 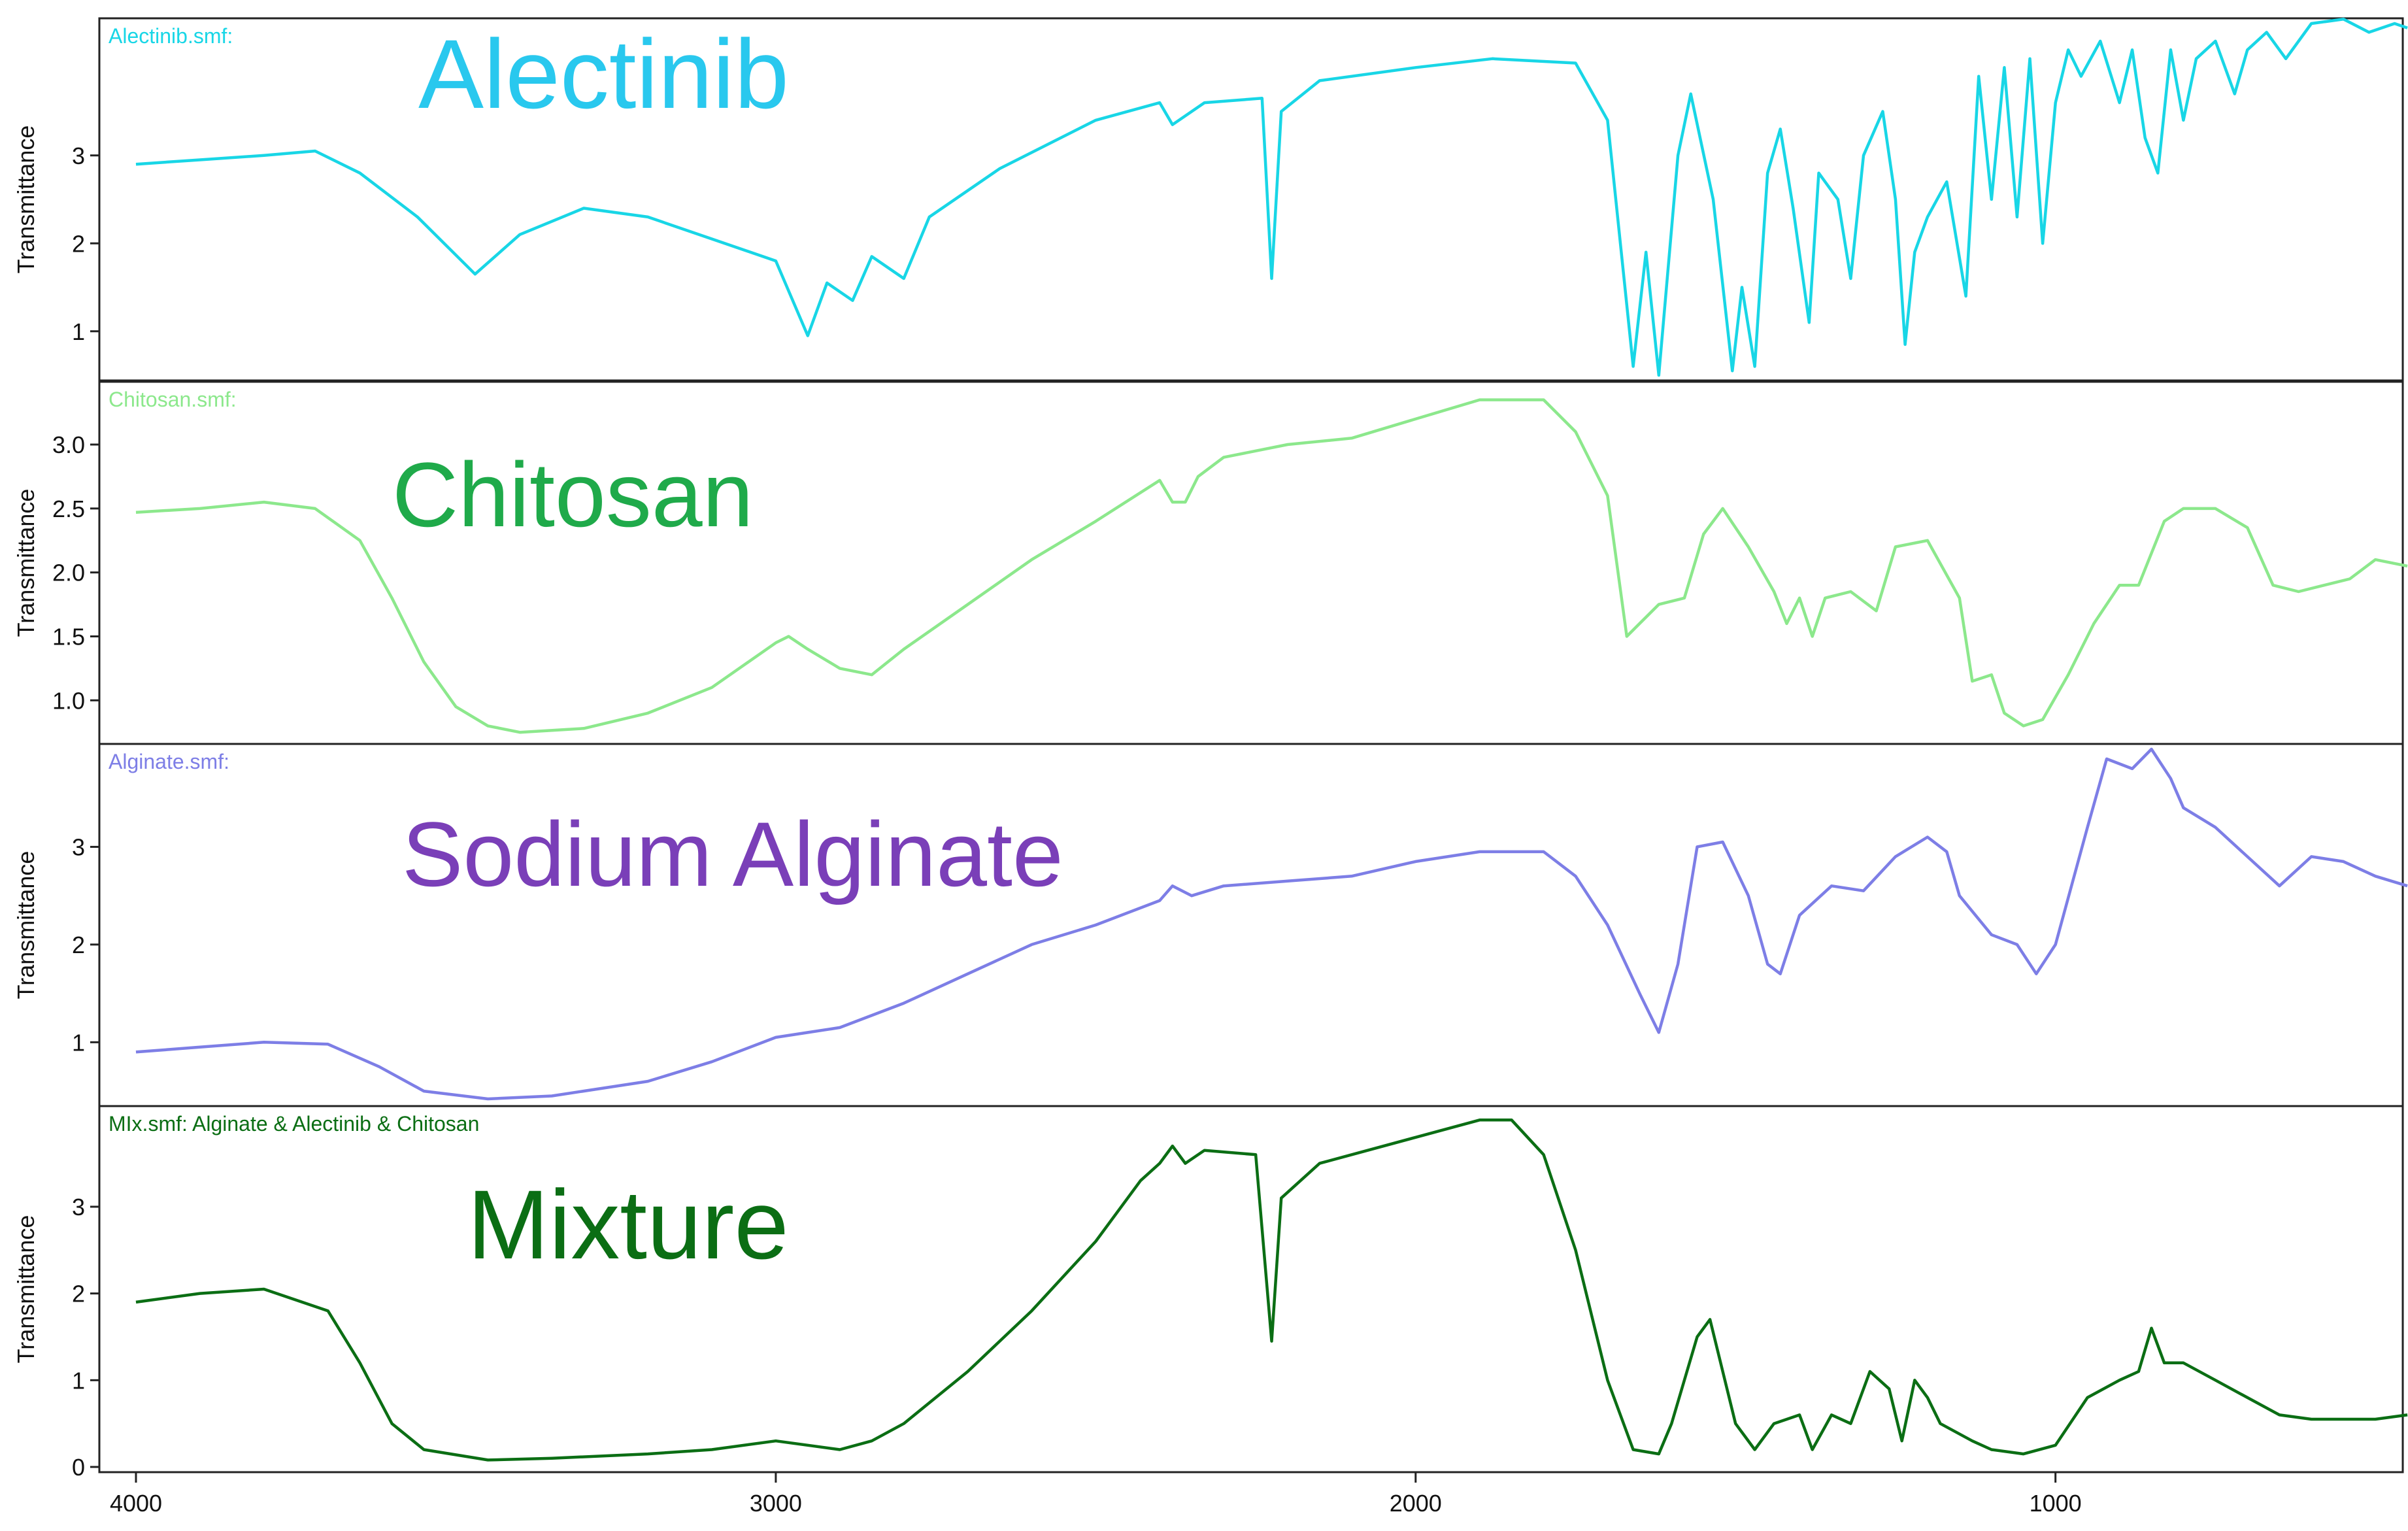 What do you see at coordinates (136, 1504) in the screenshot?
I see `x-tick-label: 4000` at bounding box center [136, 1504].